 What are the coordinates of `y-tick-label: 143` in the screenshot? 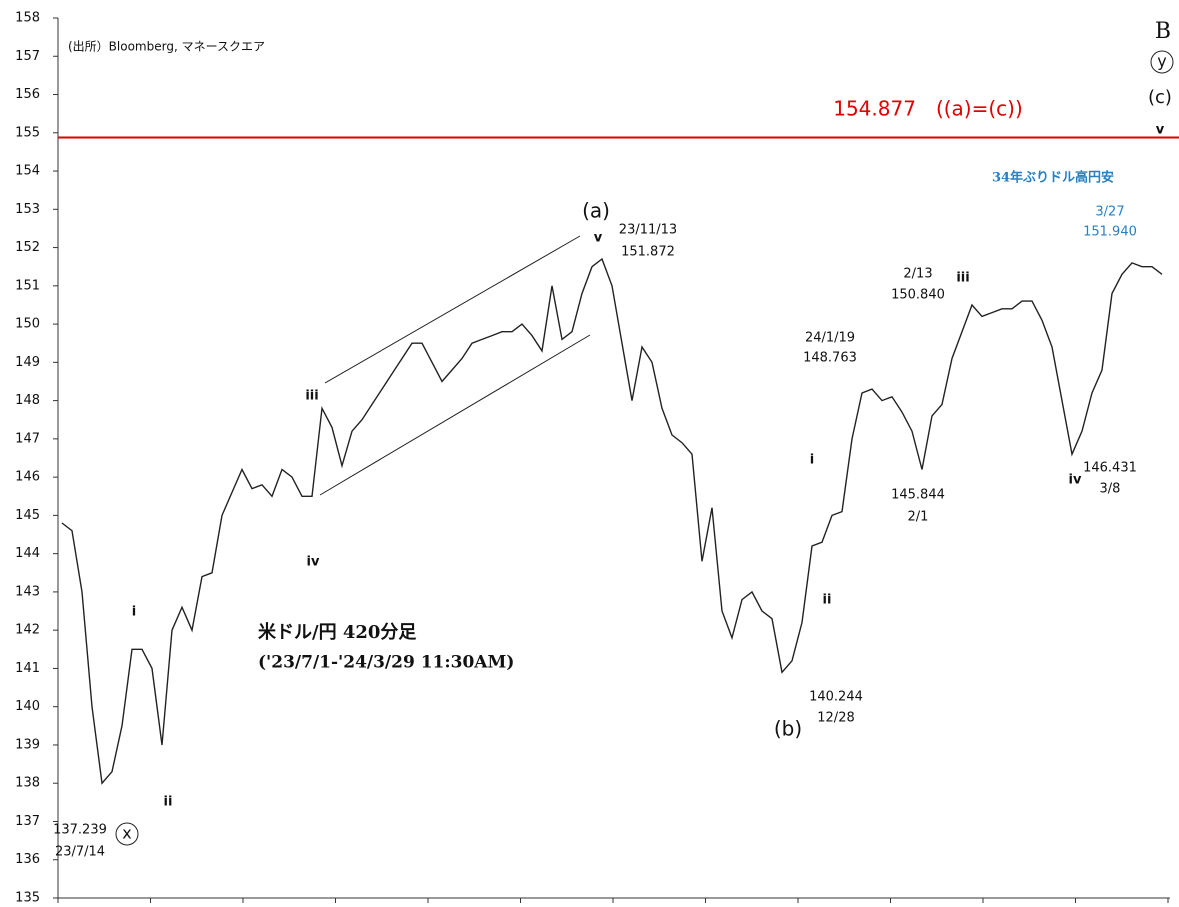 It's located at (27, 591).